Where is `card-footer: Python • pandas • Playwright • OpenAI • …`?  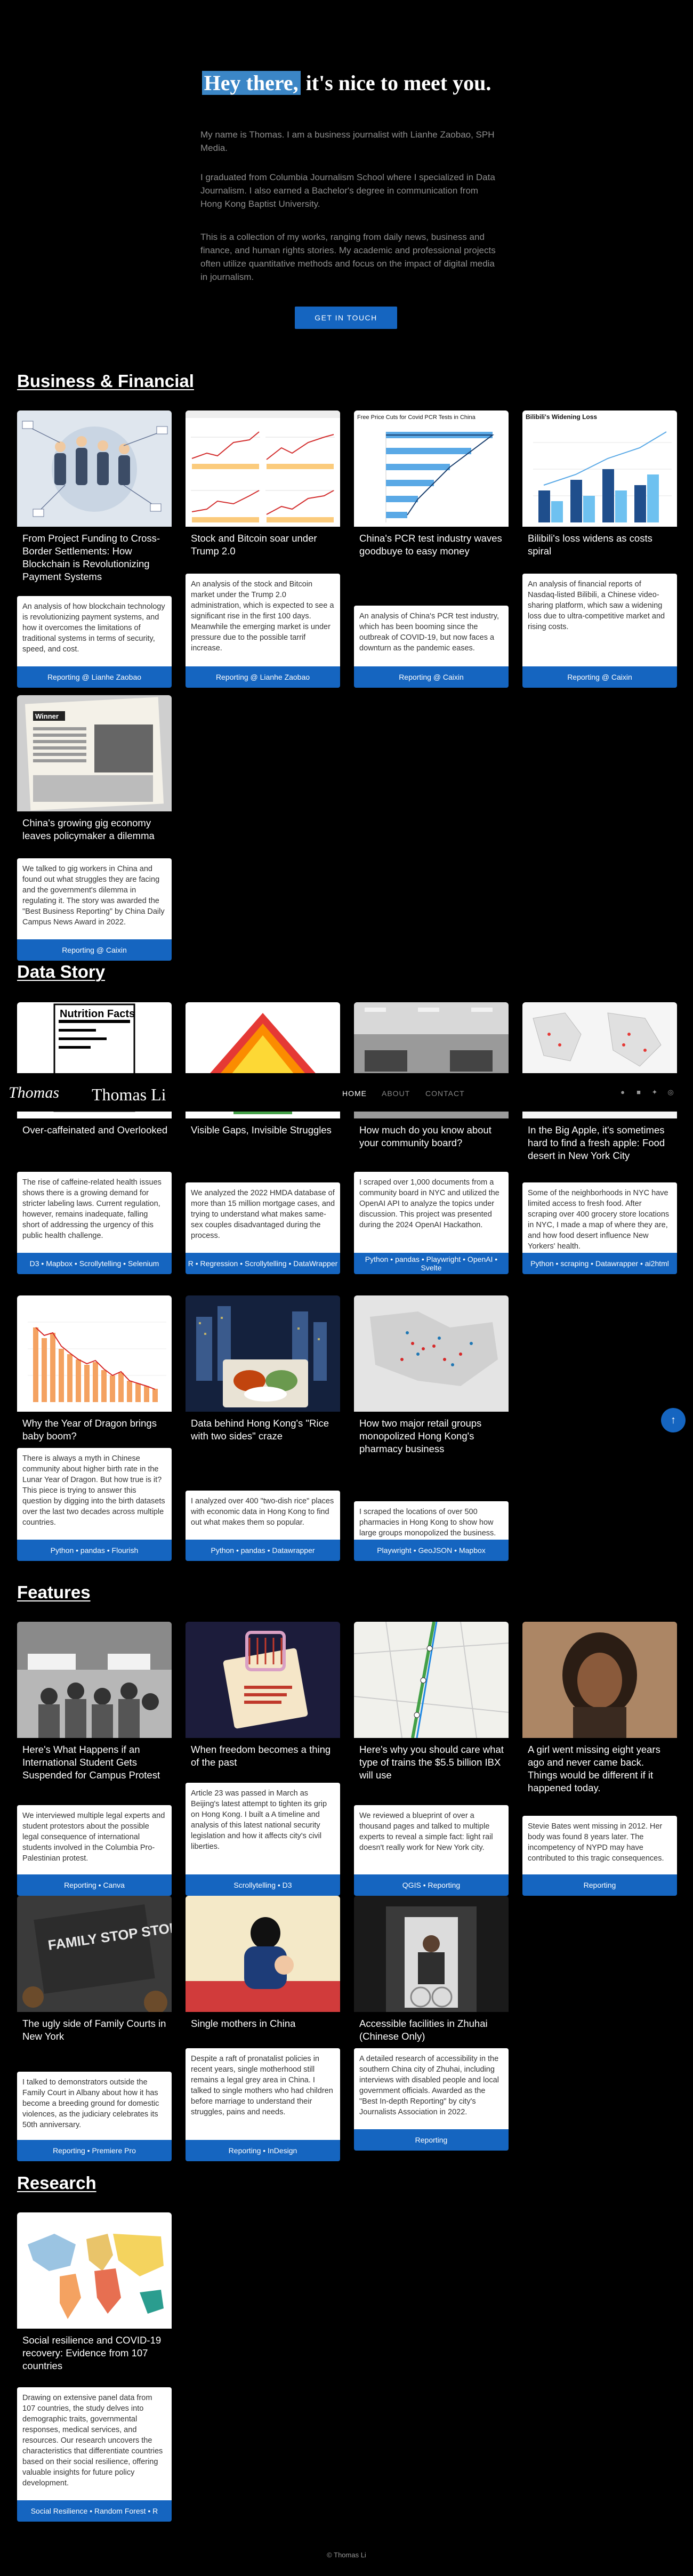 card-footer: Python • pandas • Playwright • OpenAI • … is located at coordinates (432, 1263).